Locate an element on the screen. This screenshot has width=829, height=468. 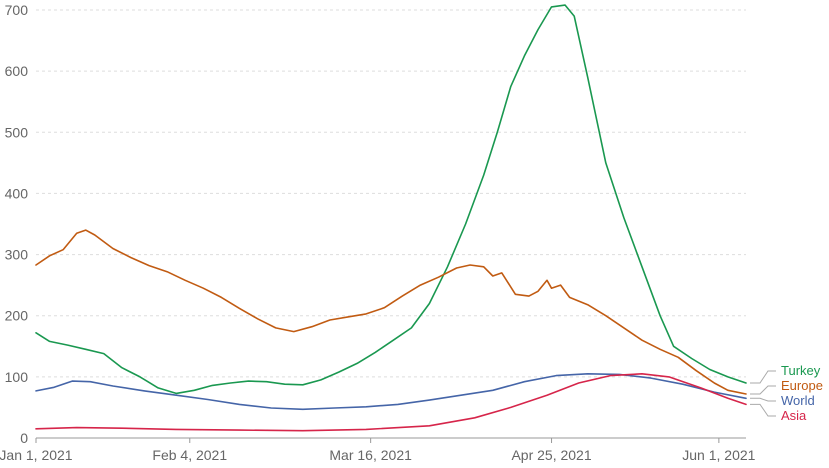
y-tick-label: 300 is located at coordinates (17, 255).